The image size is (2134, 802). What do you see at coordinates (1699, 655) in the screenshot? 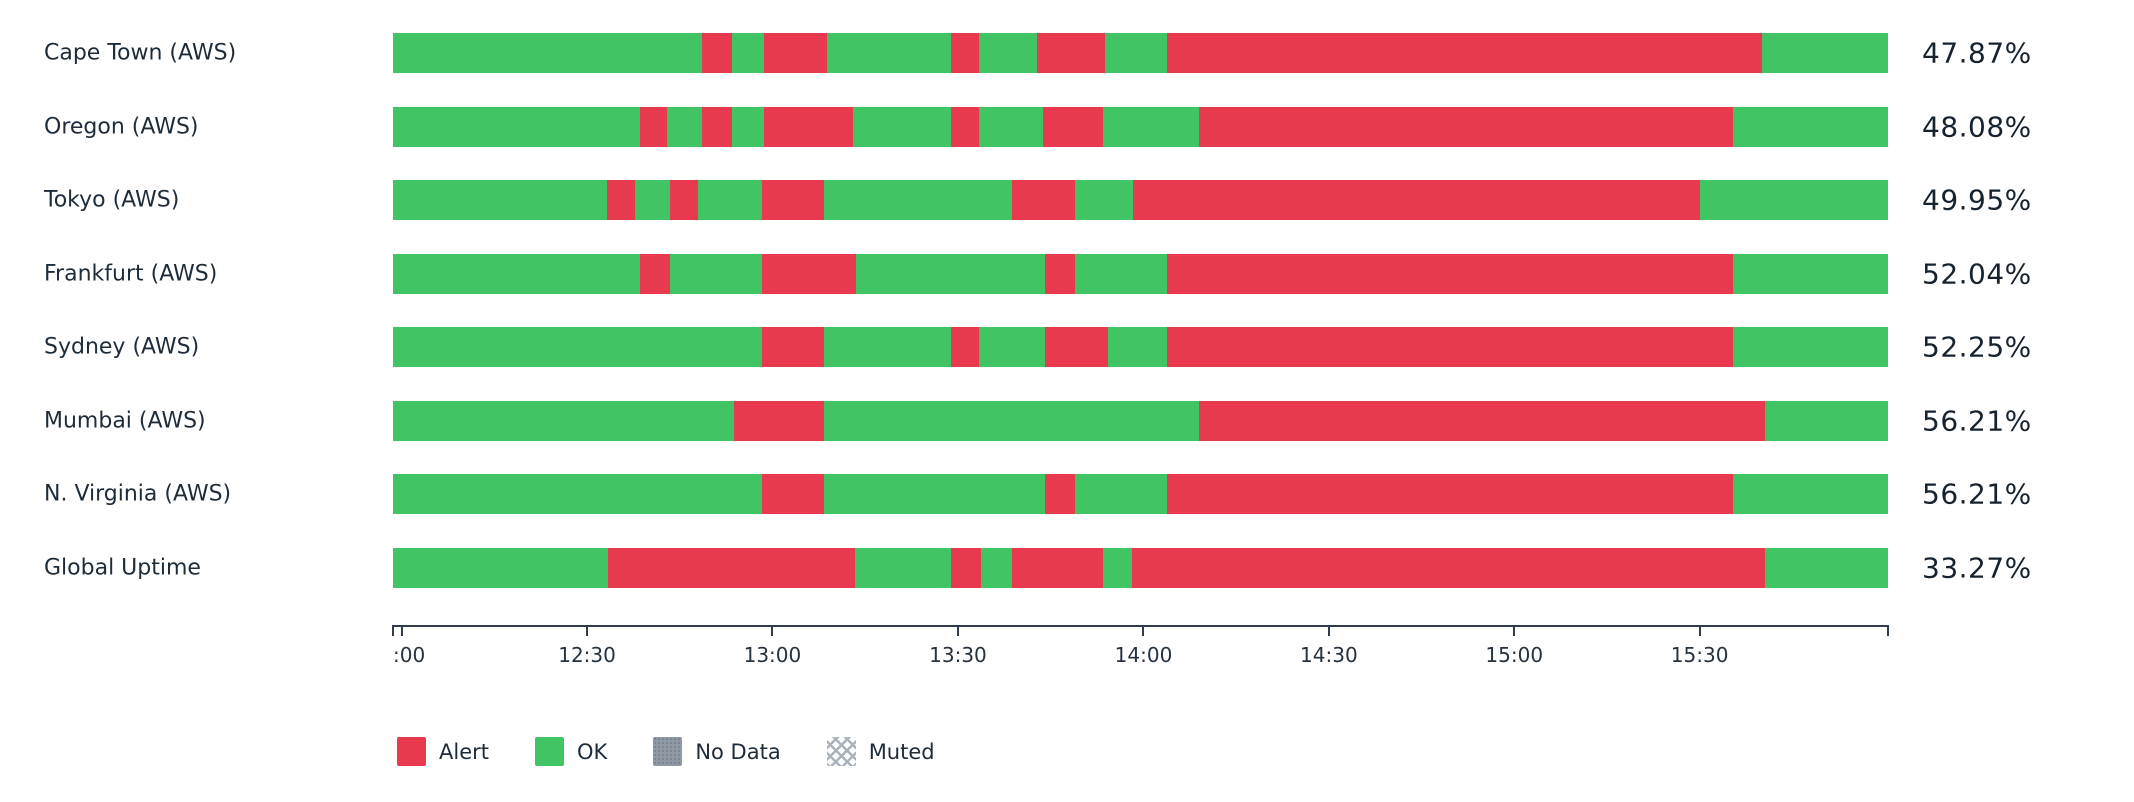
I see `axis-tick-label: 15:30` at bounding box center [1699, 655].